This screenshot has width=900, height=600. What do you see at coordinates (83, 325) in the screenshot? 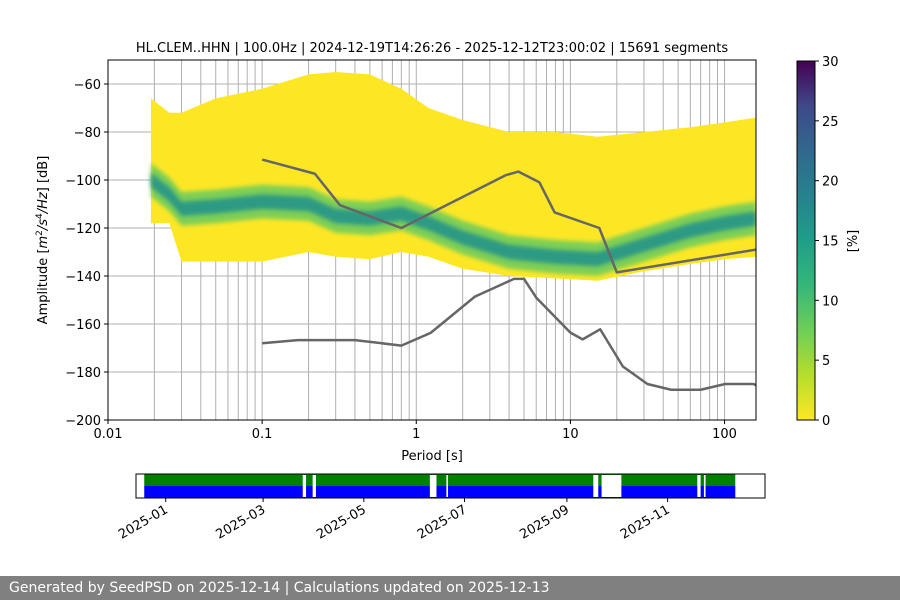
I see `y-tick-label: −160` at bounding box center [83, 325].